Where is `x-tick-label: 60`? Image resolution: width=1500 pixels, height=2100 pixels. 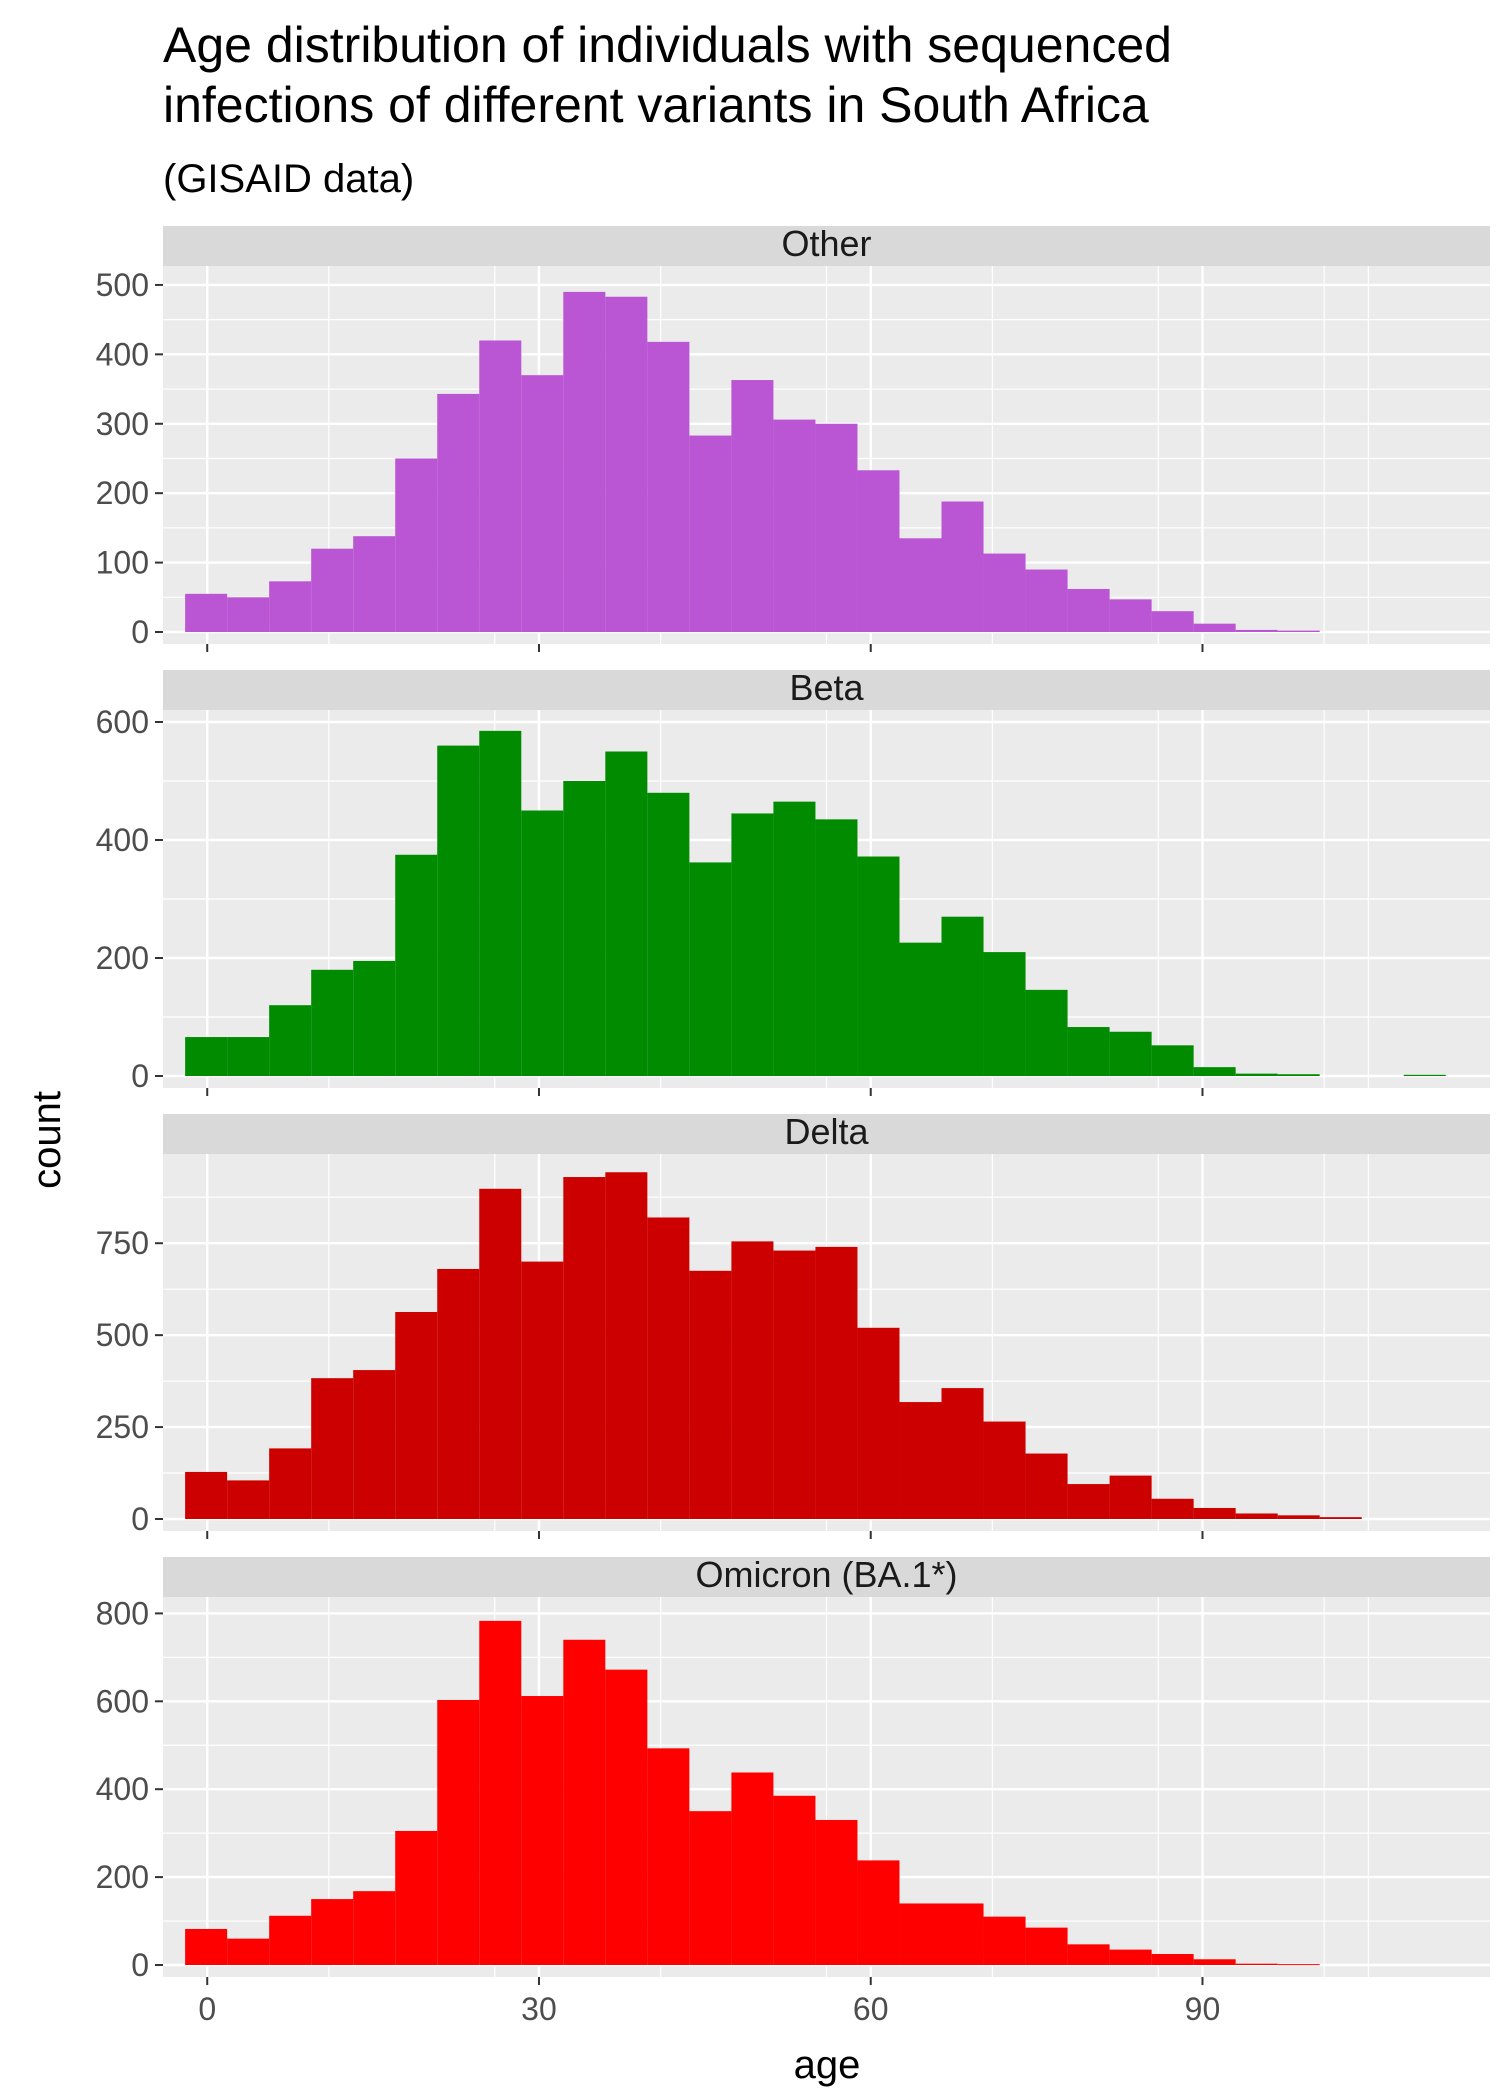 x-tick-label: 60 is located at coordinates (871, 2009).